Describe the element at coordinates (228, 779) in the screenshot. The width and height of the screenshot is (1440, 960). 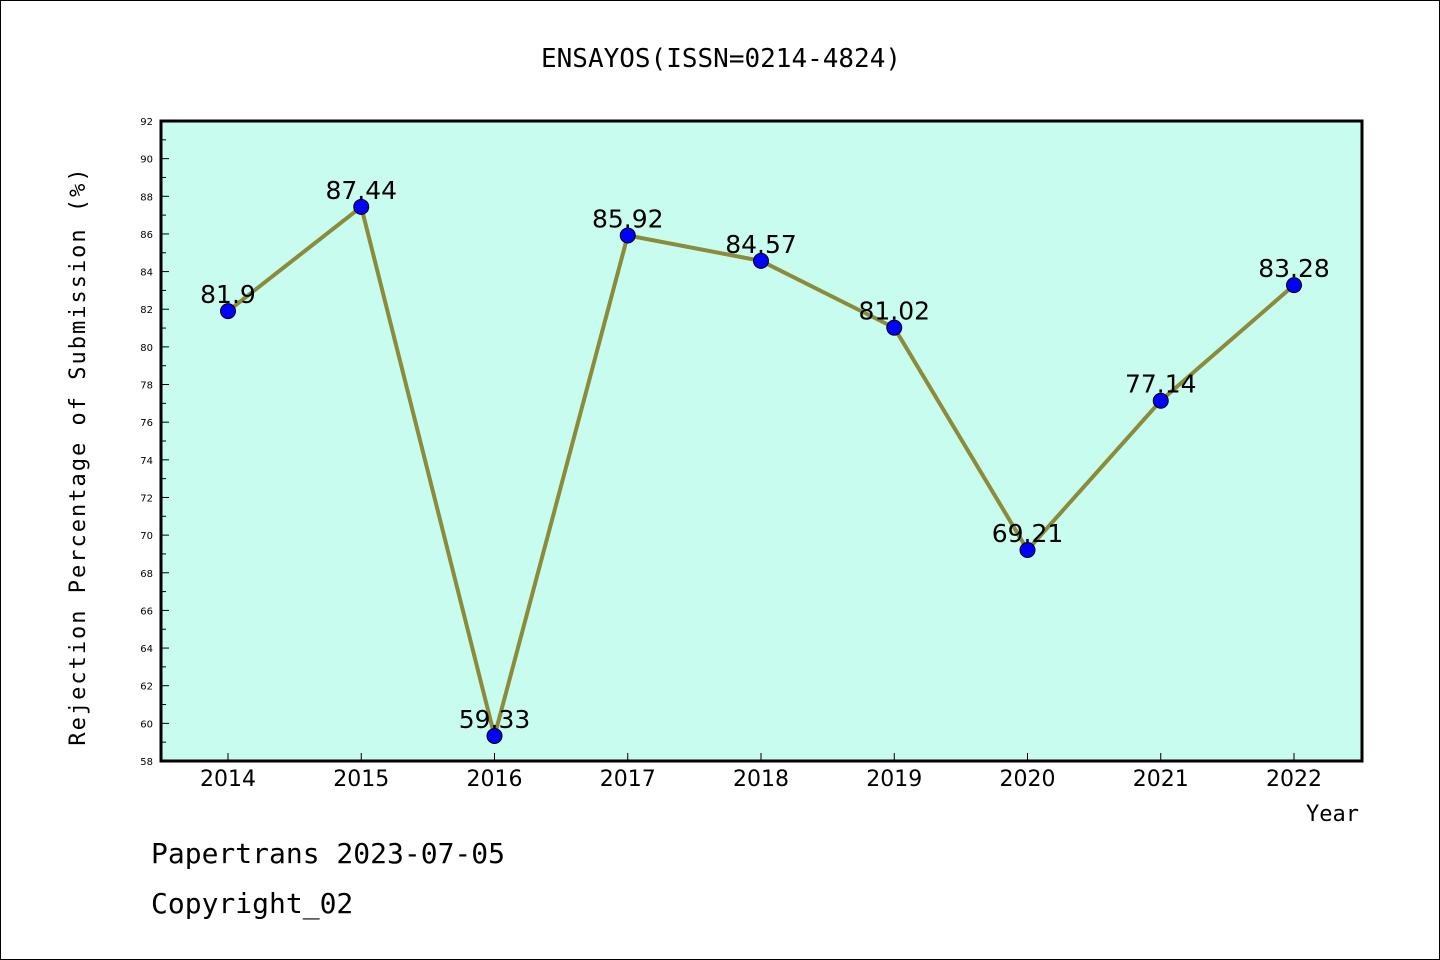
I see `x-tick-label: 2014` at that location.